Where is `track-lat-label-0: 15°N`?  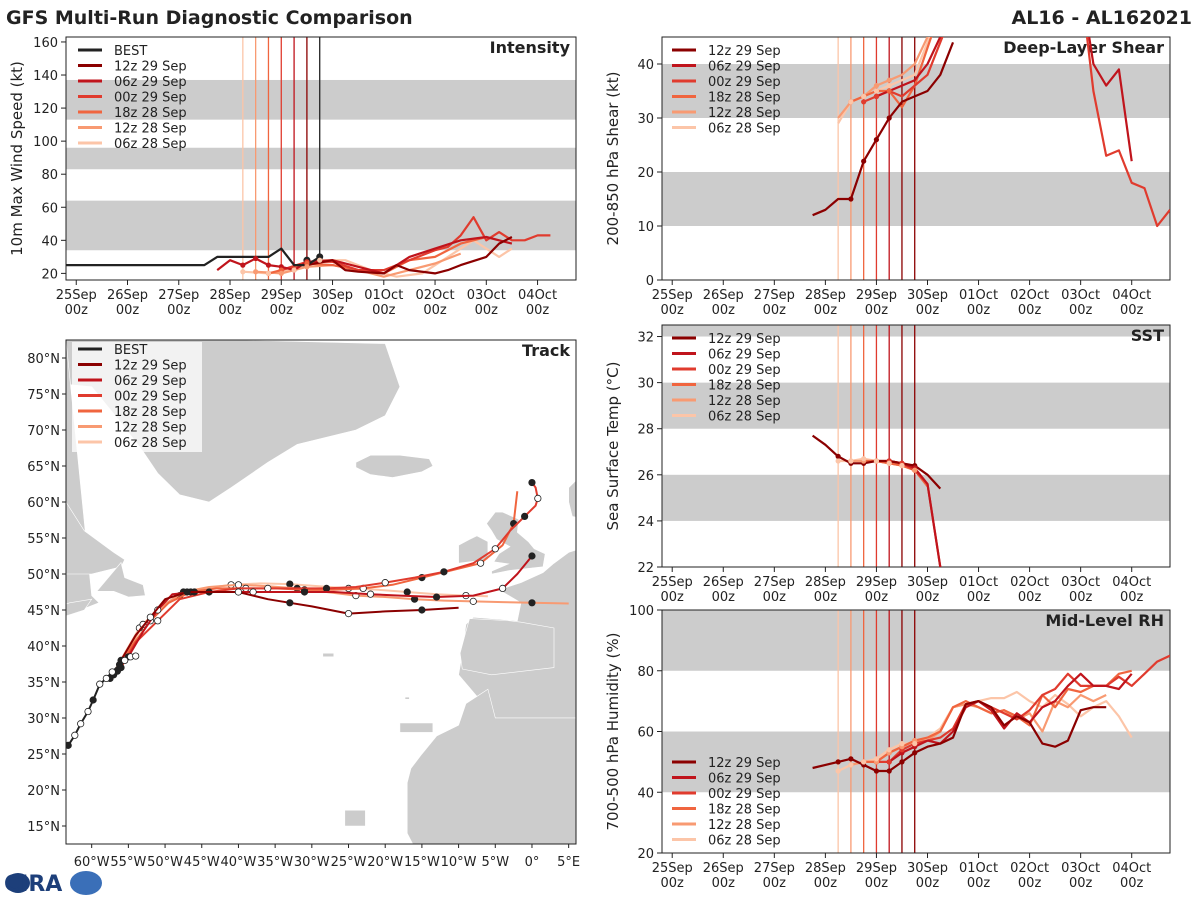
track-lat-label-0: 15°N is located at coordinates (43, 827).